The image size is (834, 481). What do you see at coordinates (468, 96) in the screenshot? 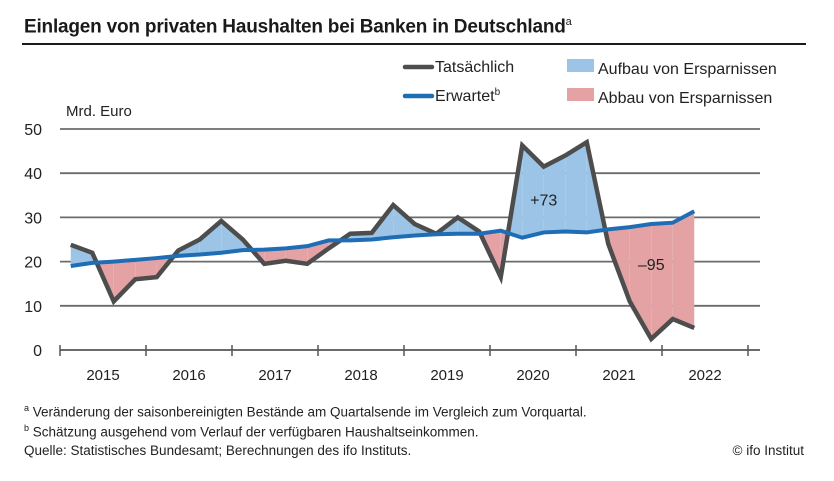
I see `legend-label: Erwartetb` at bounding box center [468, 96].